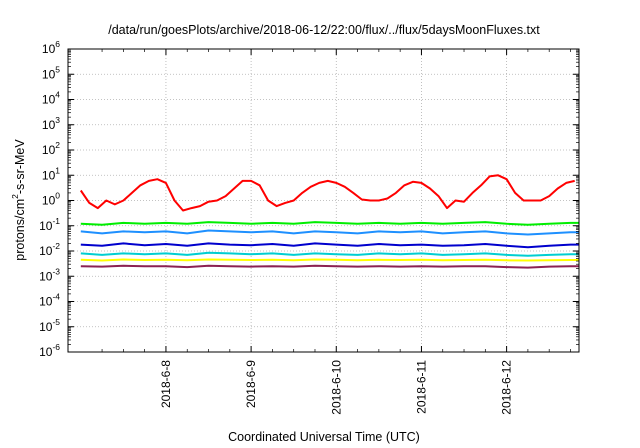 The height and width of the screenshot is (448, 640). What do you see at coordinates (51, 148) in the screenshot?
I see `y-tick-label: 10²` at bounding box center [51, 148].